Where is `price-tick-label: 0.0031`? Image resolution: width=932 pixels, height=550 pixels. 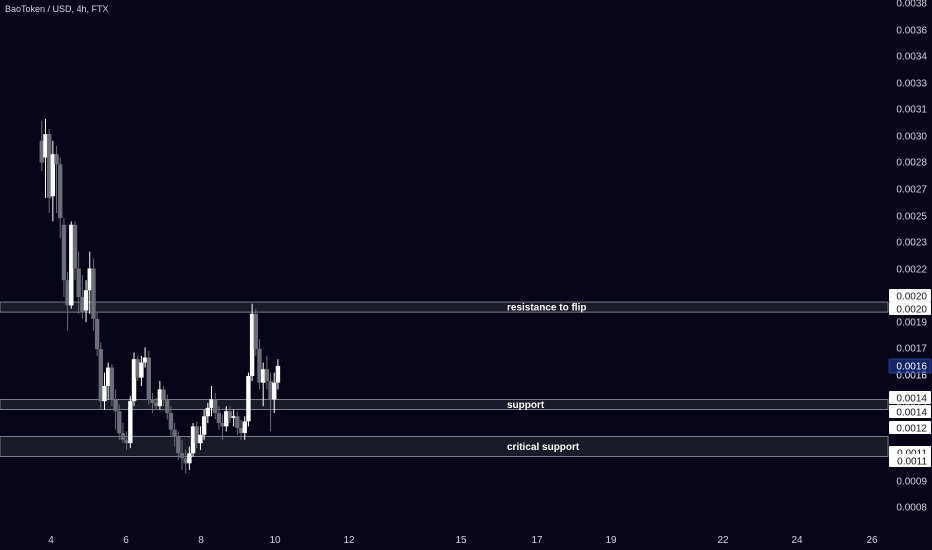 price-tick-label: 0.0031 is located at coordinates (911, 110).